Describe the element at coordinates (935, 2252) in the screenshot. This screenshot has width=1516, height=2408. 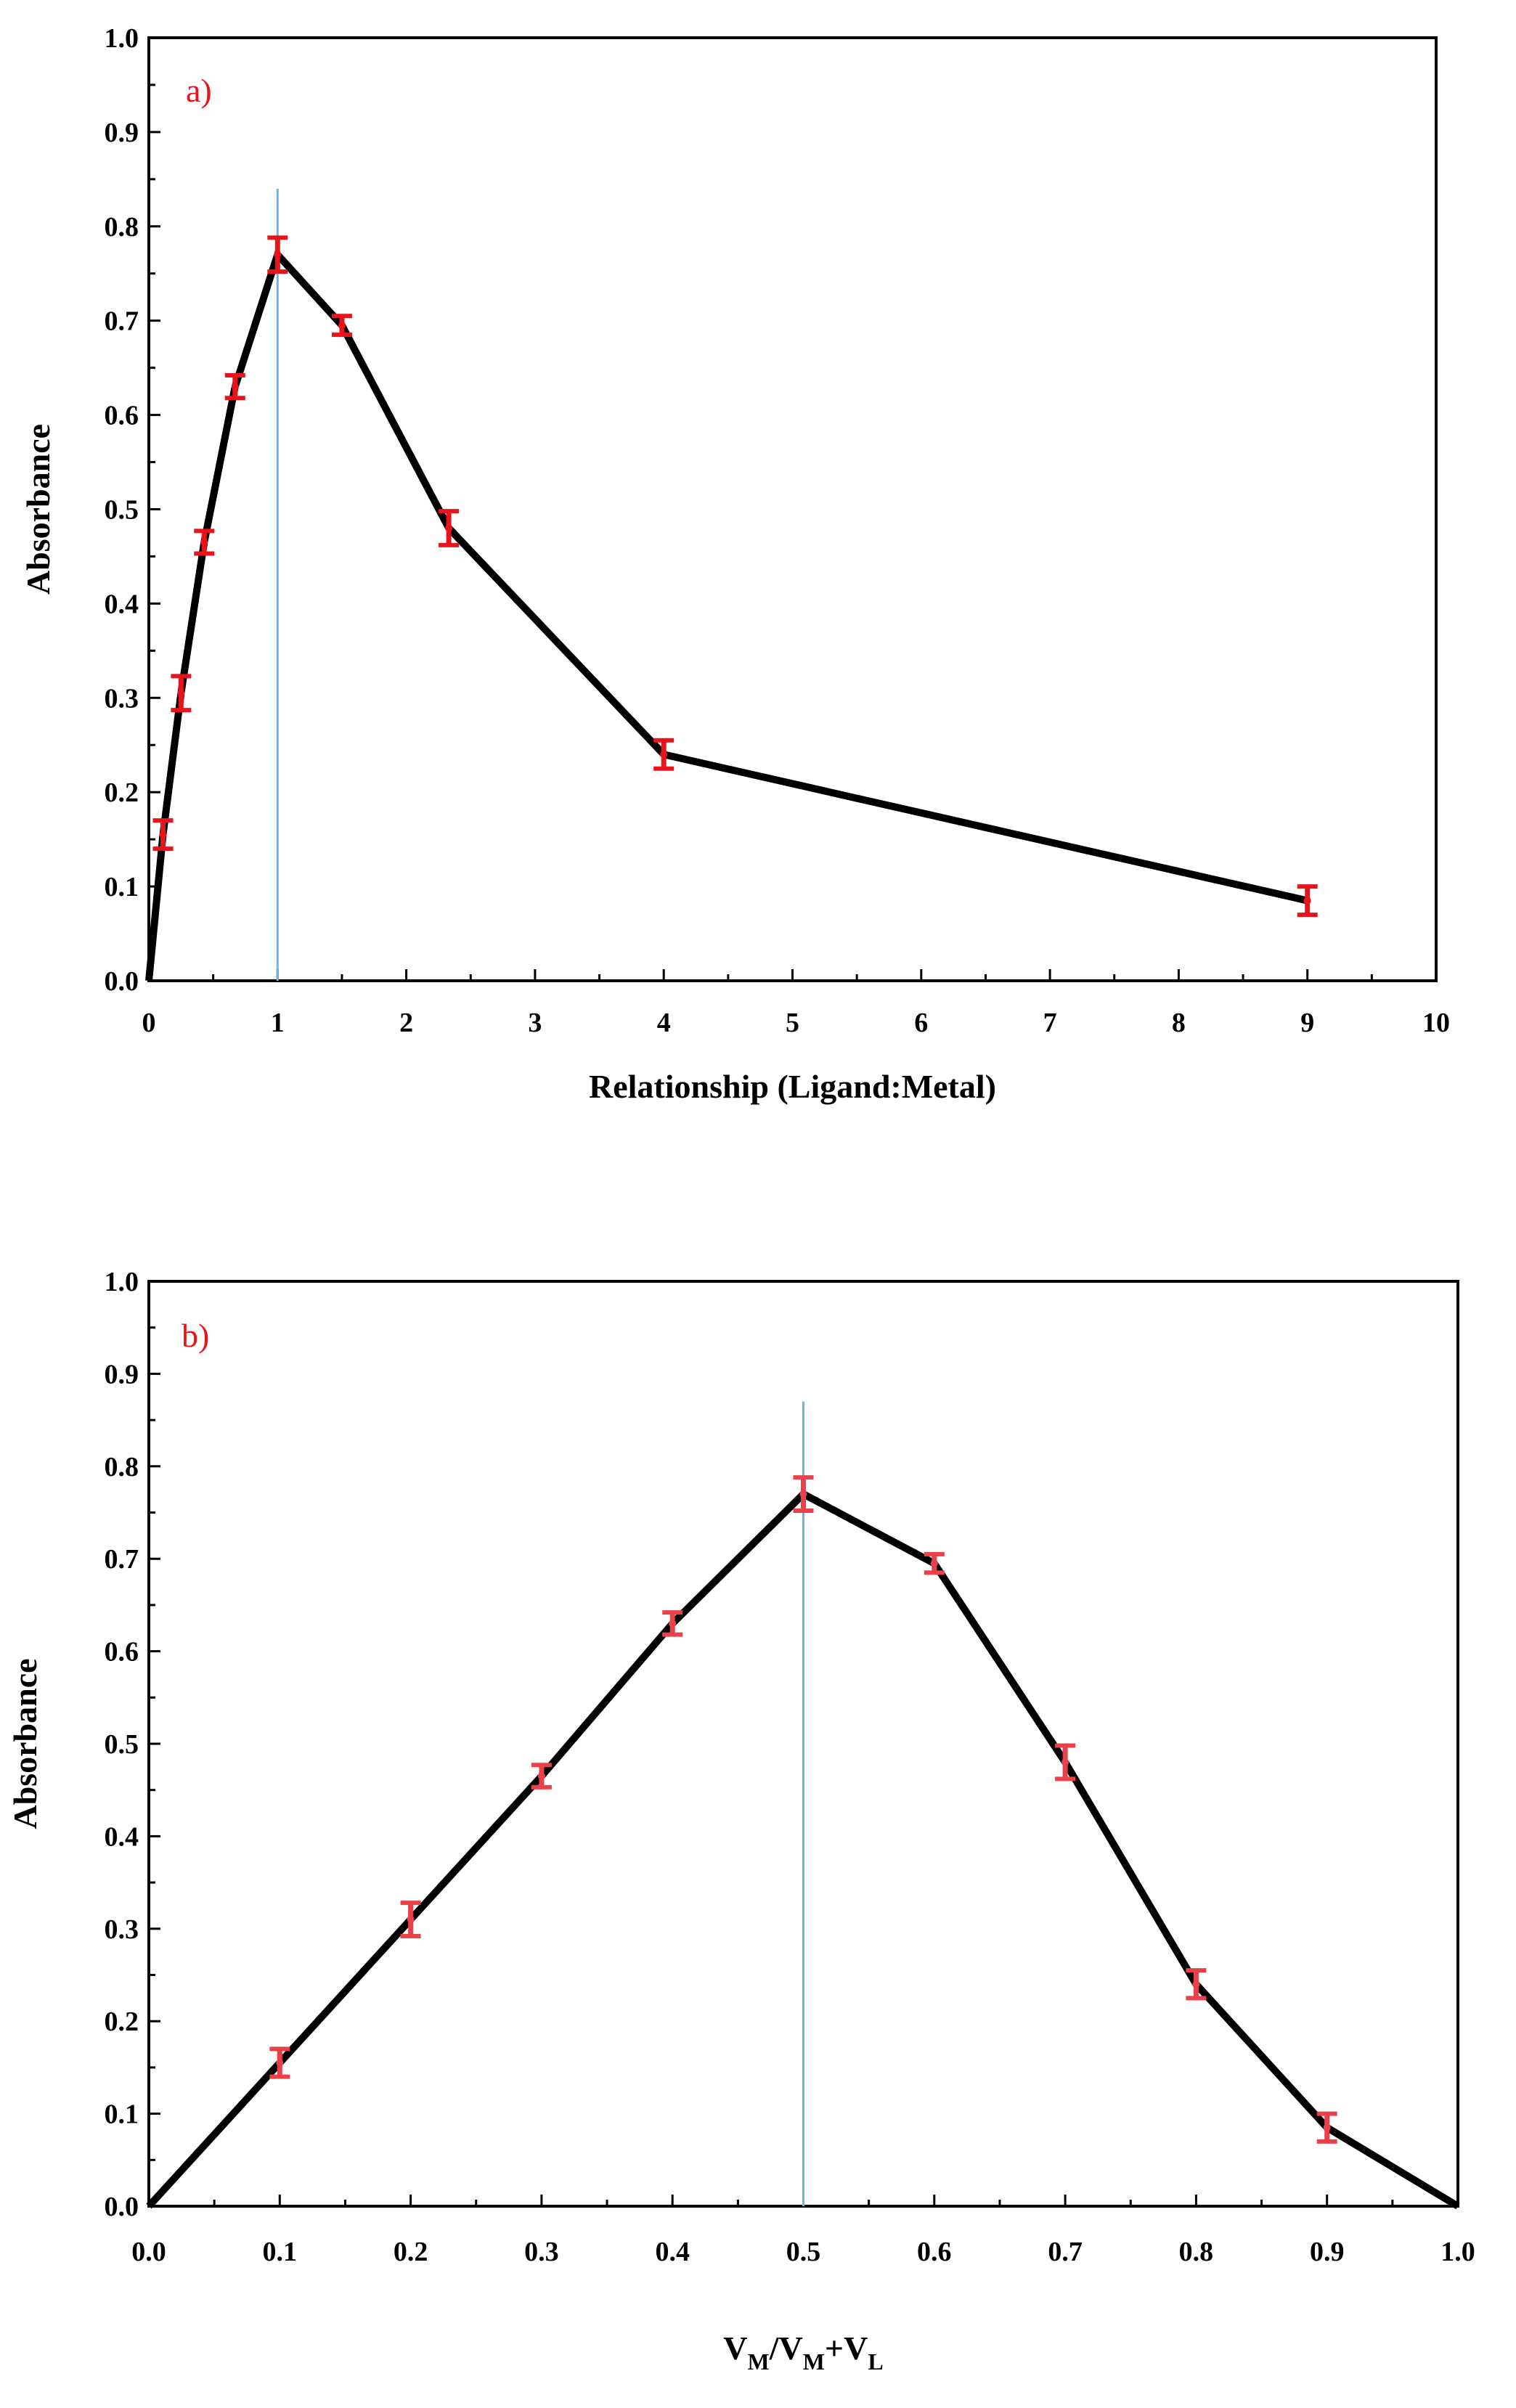
I see `x-tick-label: 0.6` at that location.